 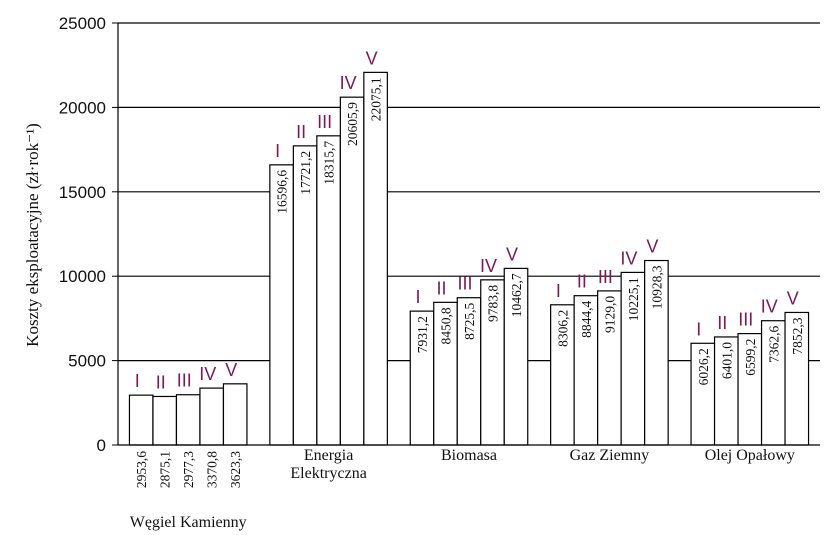 What do you see at coordinates (493, 303) in the screenshot?
I see `bar-value-label: 9783,8` at bounding box center [493, 303].